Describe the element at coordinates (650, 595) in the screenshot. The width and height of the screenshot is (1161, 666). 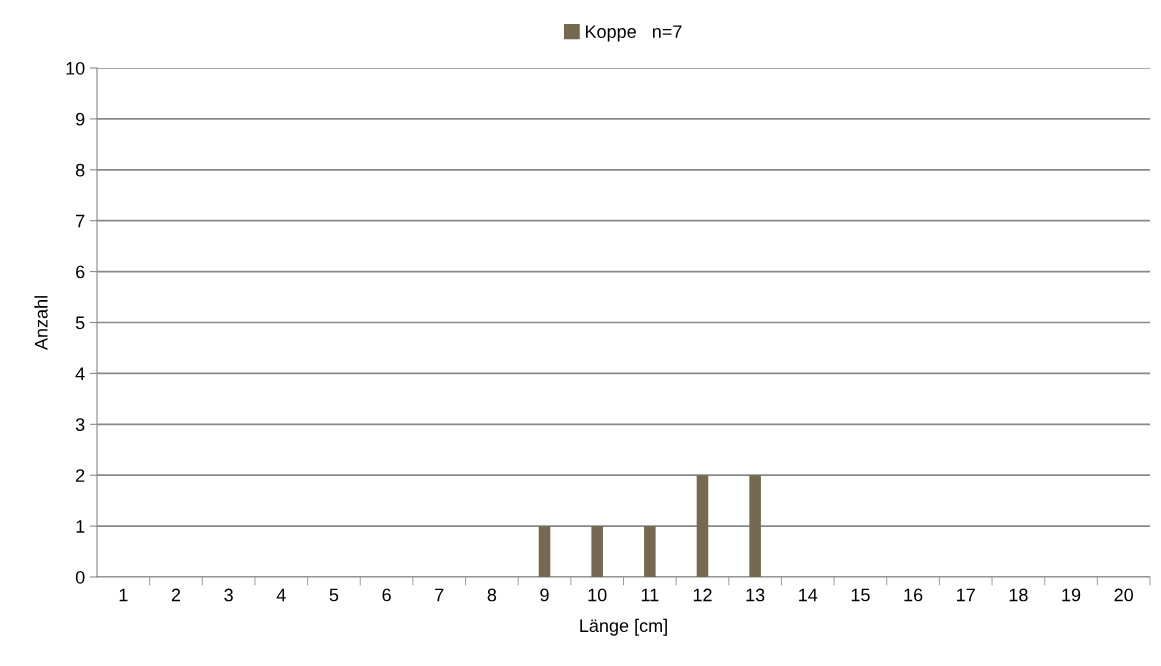
I see `x-tick-label: 11` at that location.